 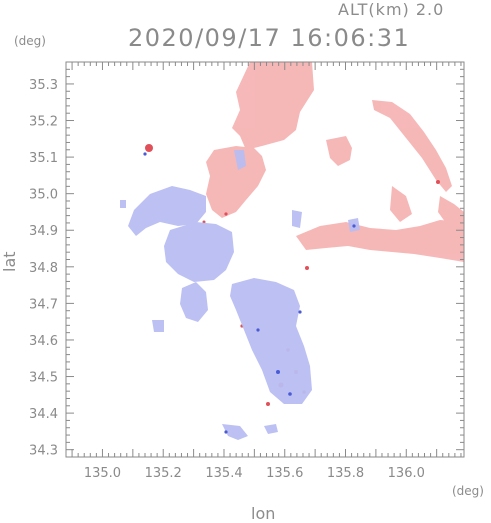 I want to click on y-tick-label: 34.4, so click(x=43, y=414).